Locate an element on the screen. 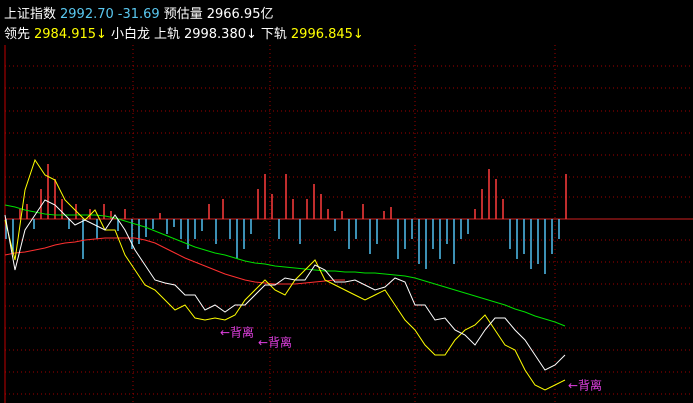 This screenshot has width=693, height=403. header-line: 上证指数 2992.70 -31.69 预估量 2966.95亿 is located at coordinates (140, 12).